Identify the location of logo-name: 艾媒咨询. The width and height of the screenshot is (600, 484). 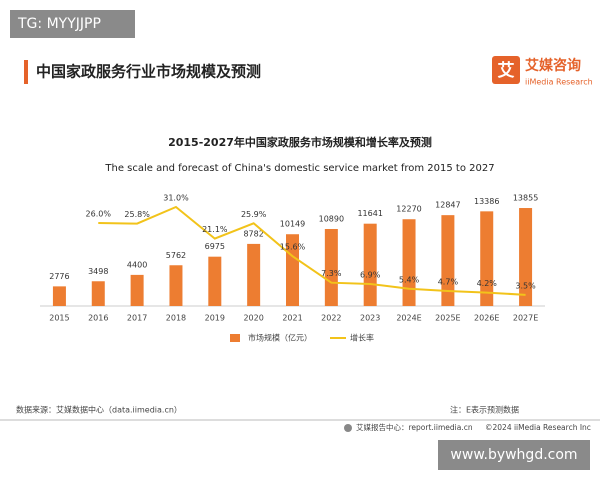
(553, 65).